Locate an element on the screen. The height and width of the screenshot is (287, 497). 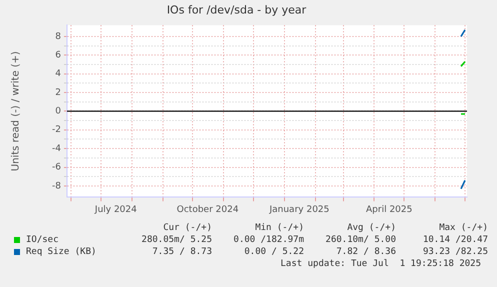
y-tick-label: -4 is located at coordinates (57, 149).